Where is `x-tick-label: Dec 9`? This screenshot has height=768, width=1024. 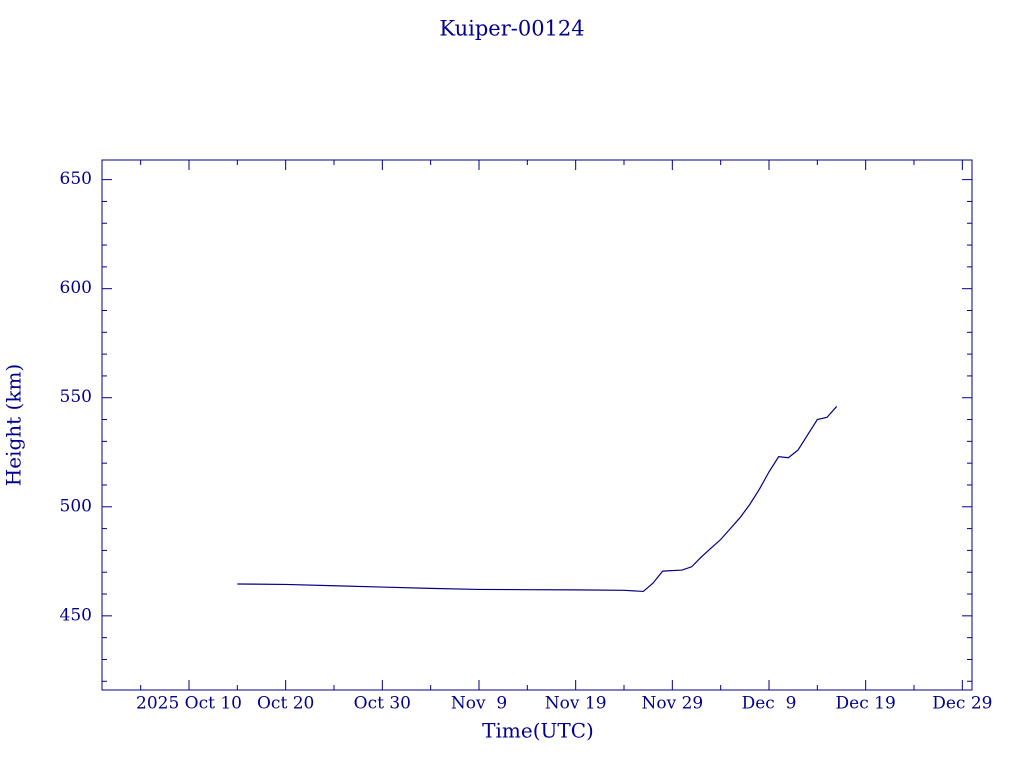
x-tick-label: Dec 9 is located at coordinates (769, 704).